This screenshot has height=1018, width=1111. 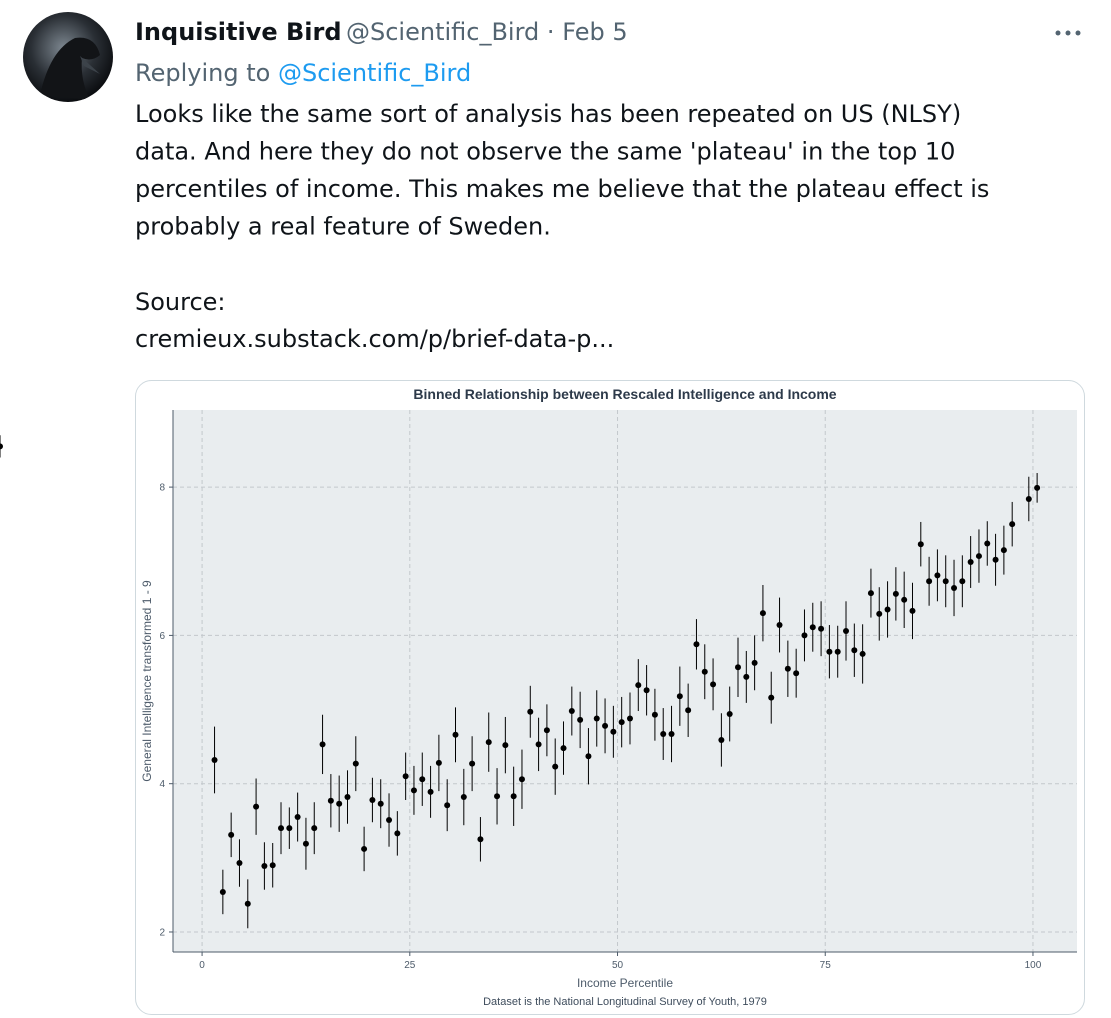 What do you see at coordinates (1068, 33) in the screenshot?
I see `more-button` at bounding box center [1068, 33].